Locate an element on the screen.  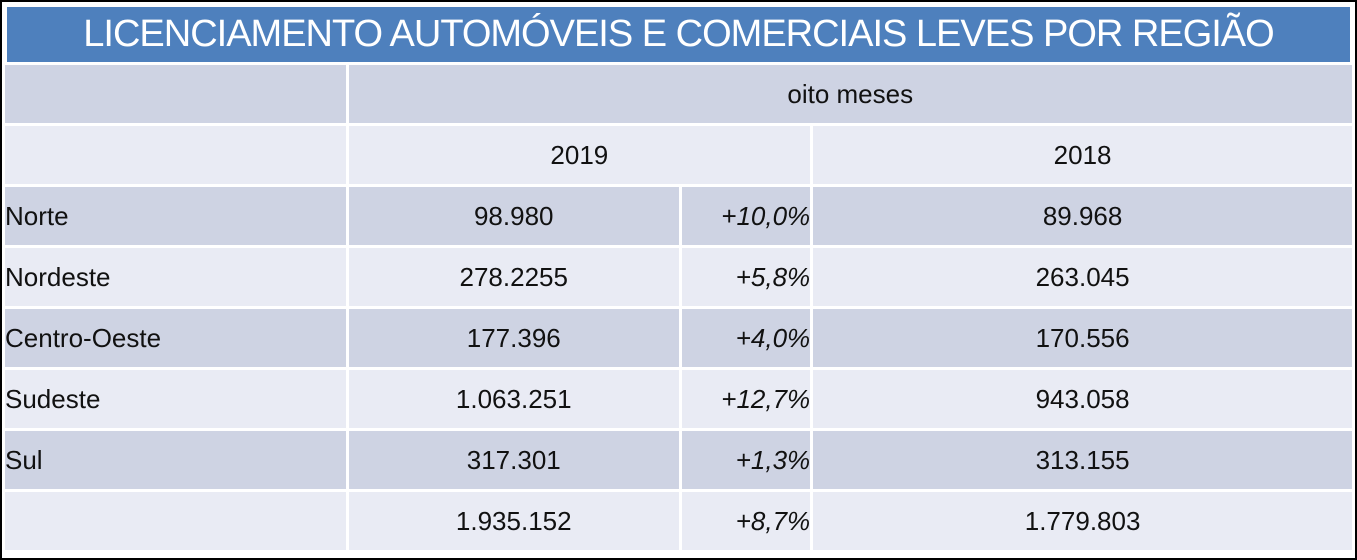
period-header-row: oito meses is located at coordinates (678, 94).